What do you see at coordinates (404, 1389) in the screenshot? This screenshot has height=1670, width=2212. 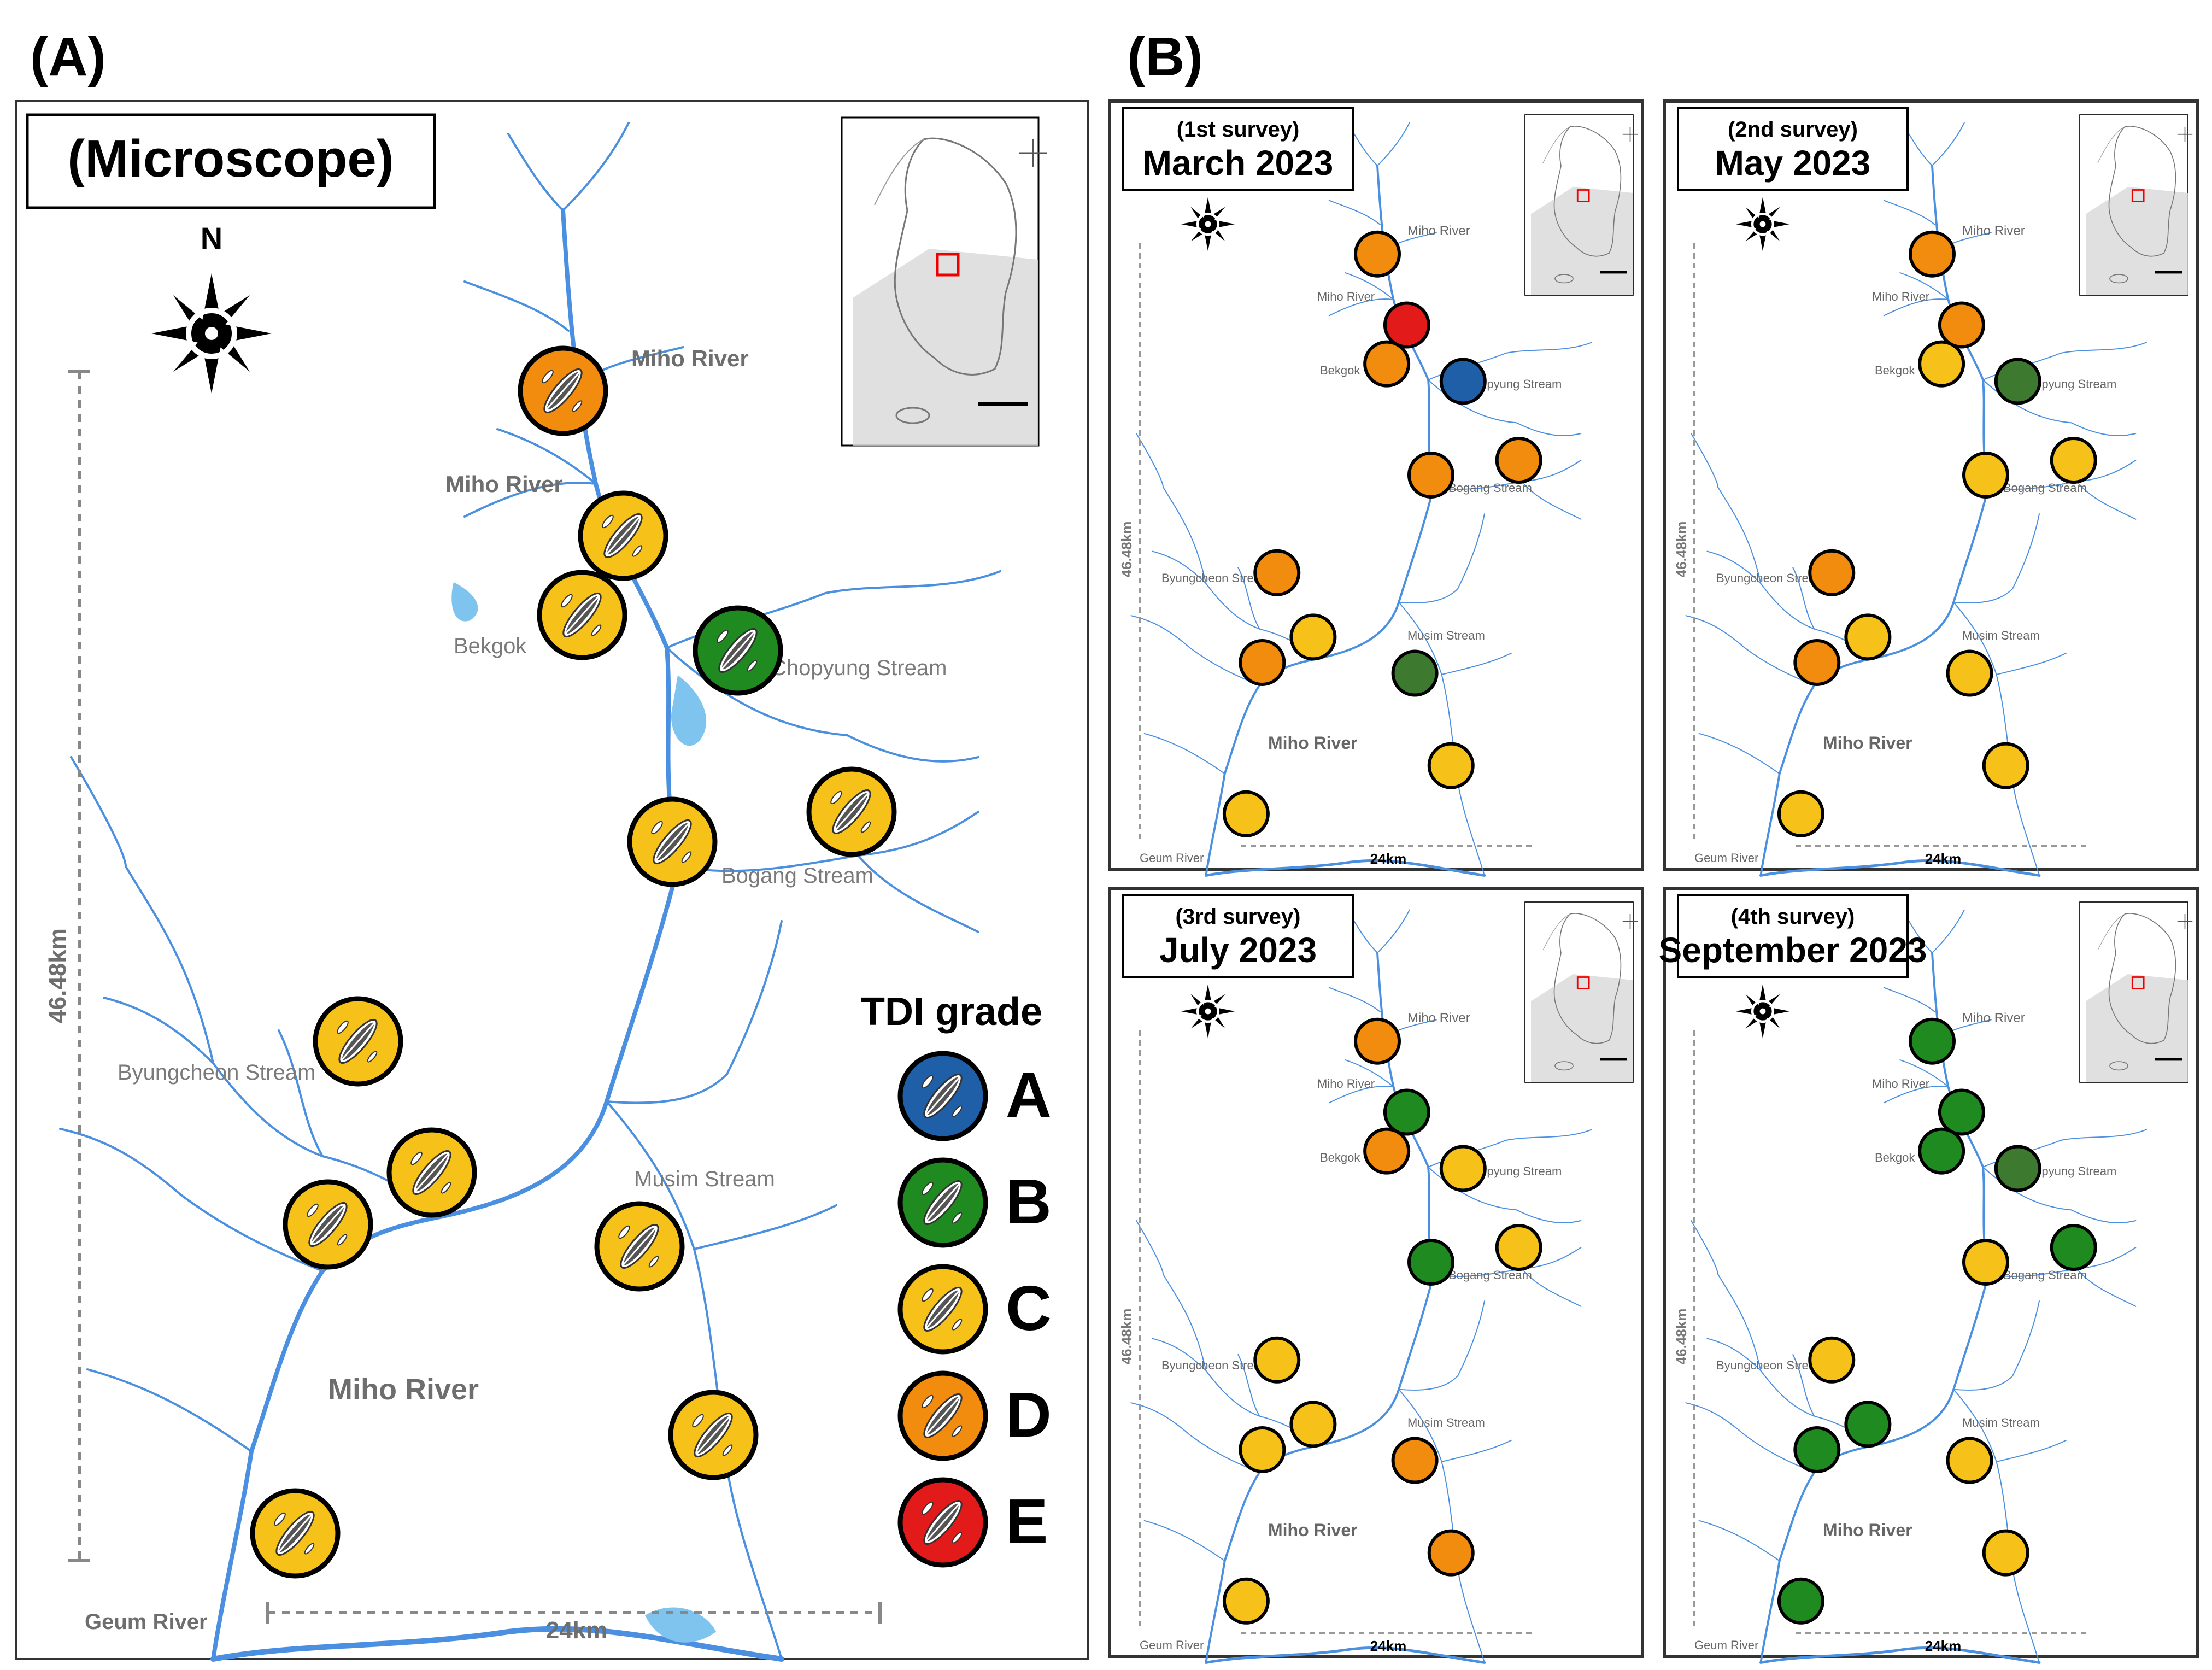 I see `place-miho-river-main: Miho River` at bounding box center [404, 1389].